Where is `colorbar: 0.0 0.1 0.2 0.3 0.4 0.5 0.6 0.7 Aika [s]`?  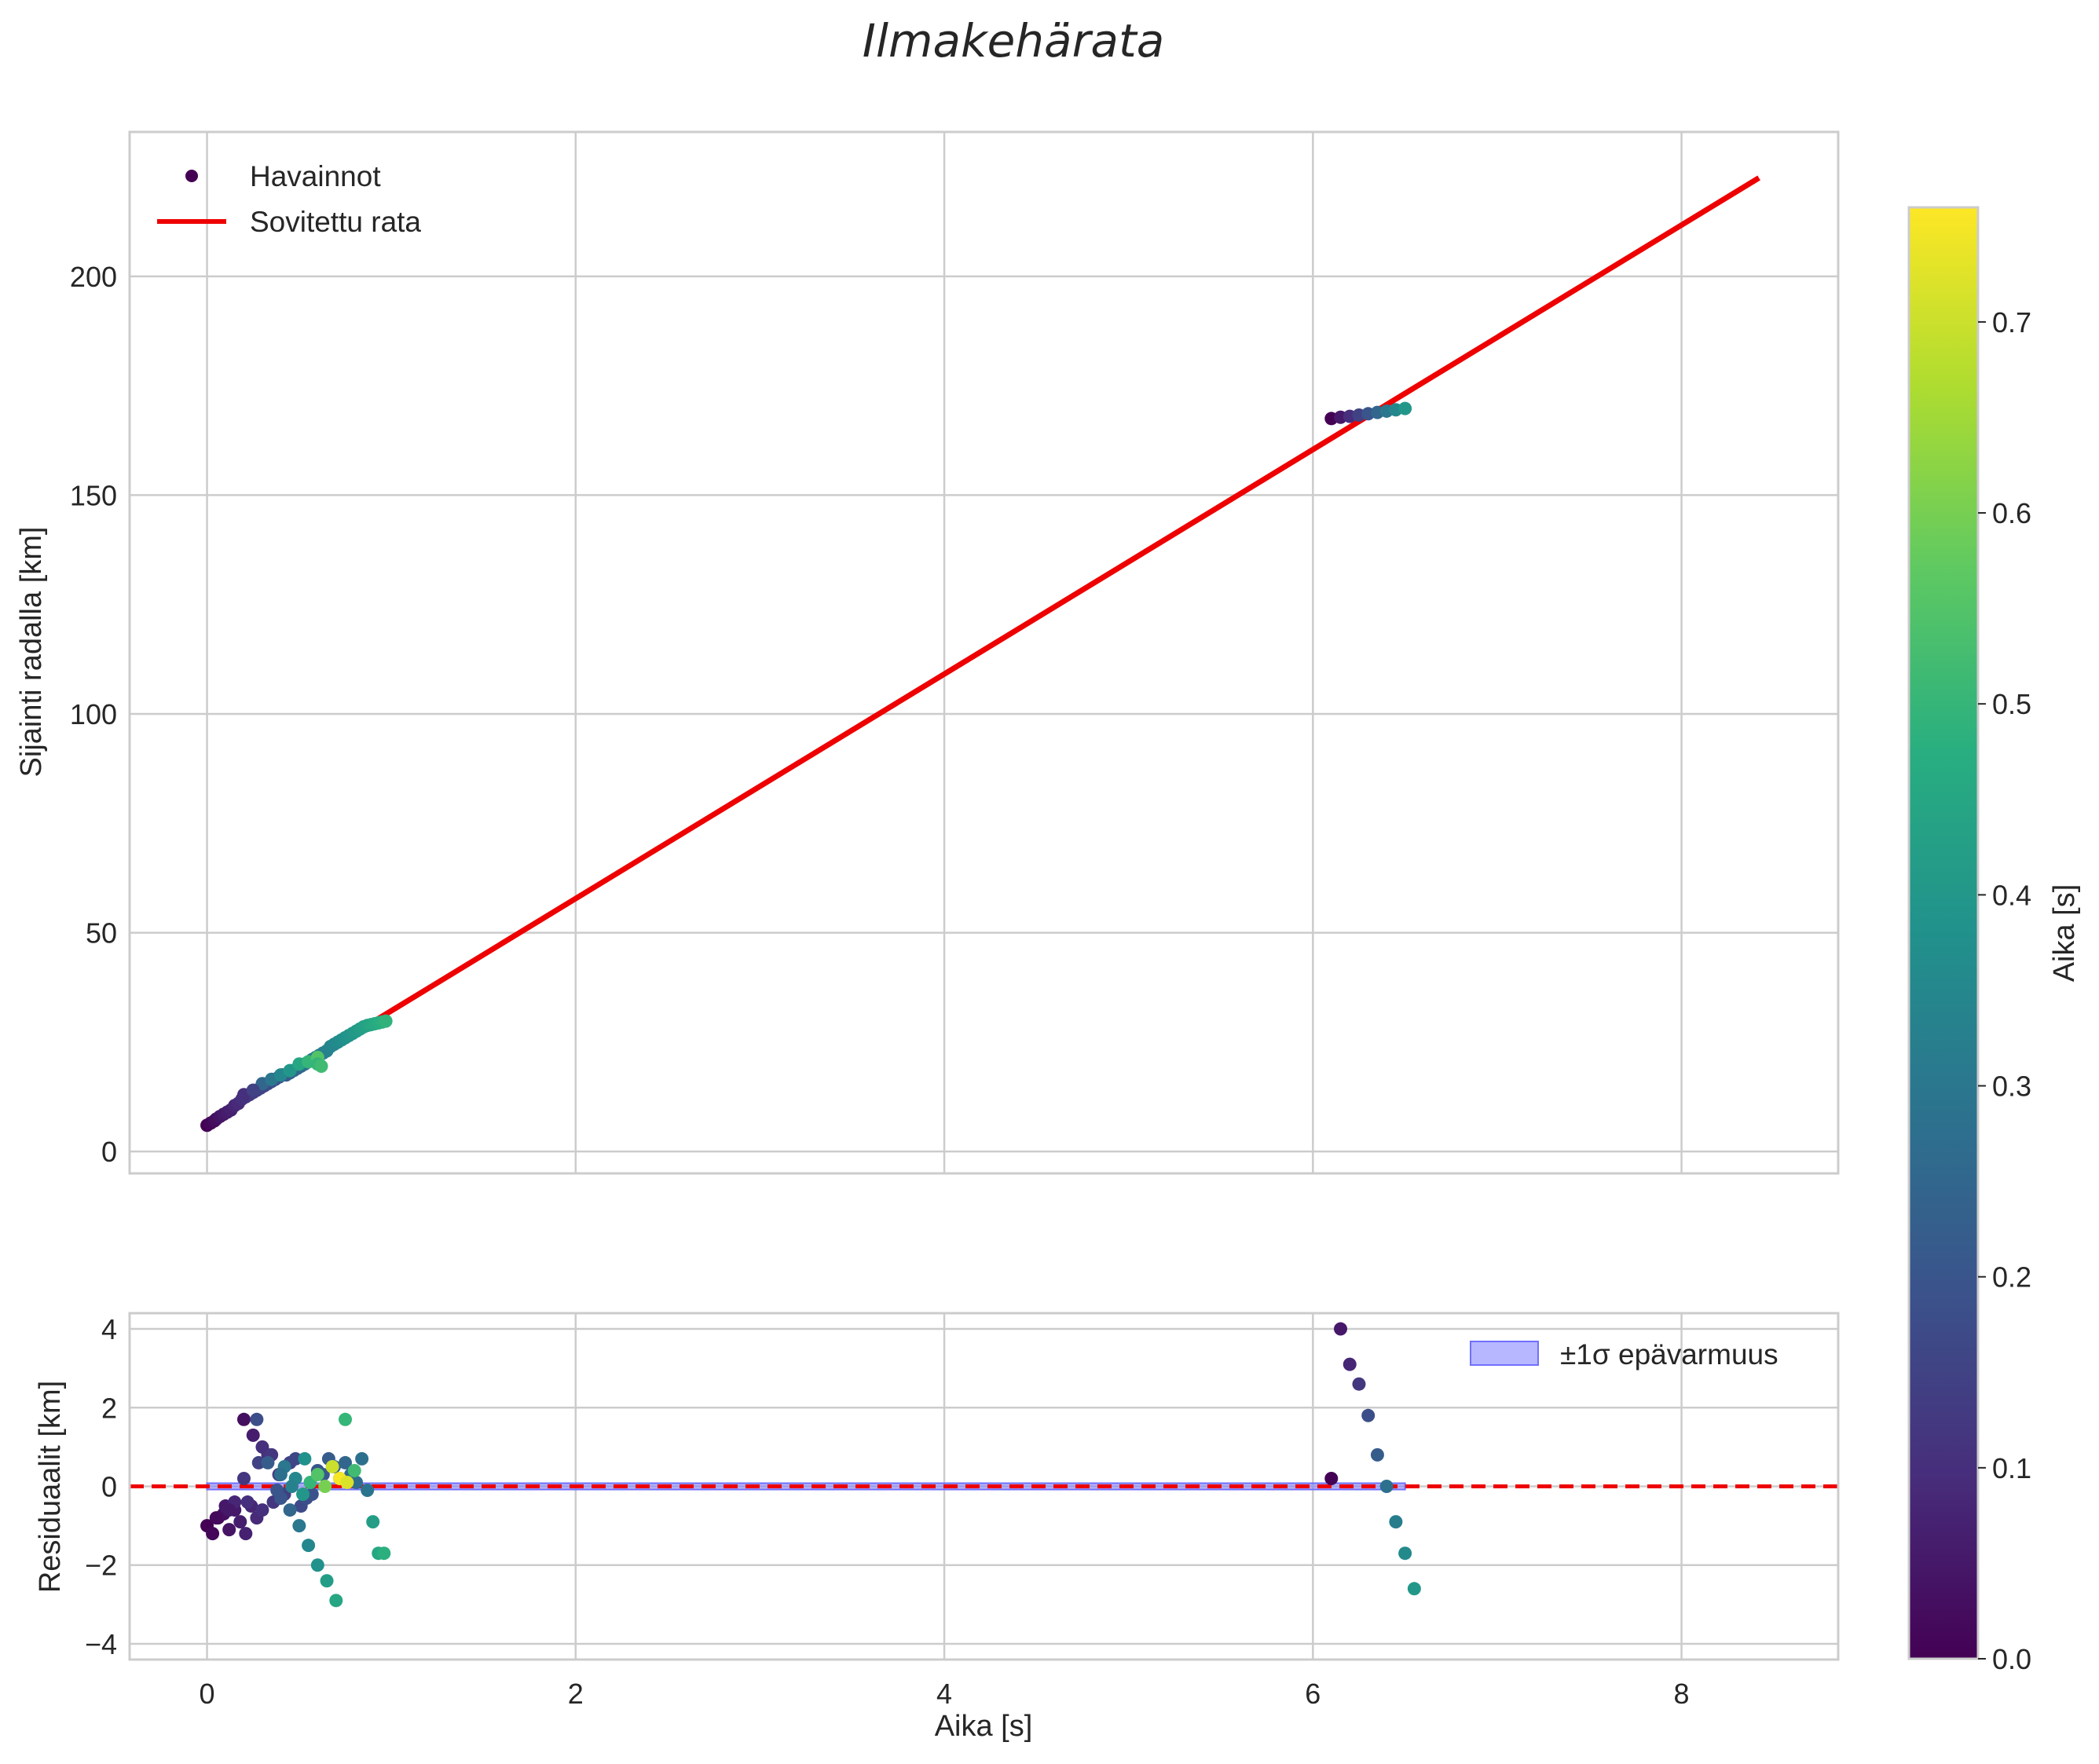
colorbar: 0.0 0.1 0.2 0.3 0.4 0.5 0.6 0.7 Aika [s] is located at coordinates (1994, 941).